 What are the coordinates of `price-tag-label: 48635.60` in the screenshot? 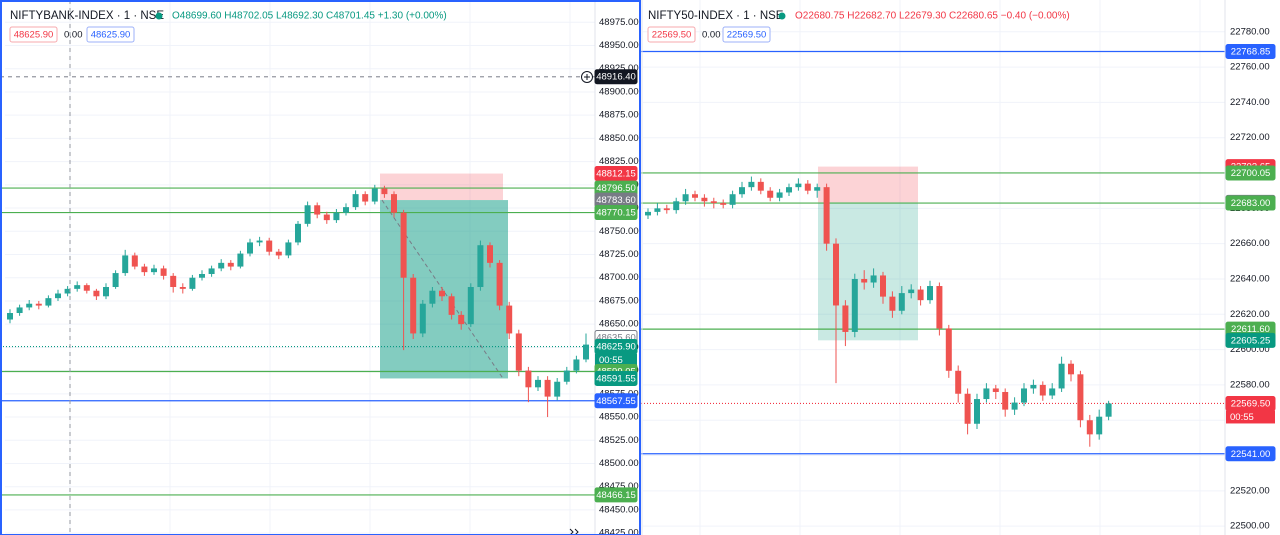 It's located at (616, 338).